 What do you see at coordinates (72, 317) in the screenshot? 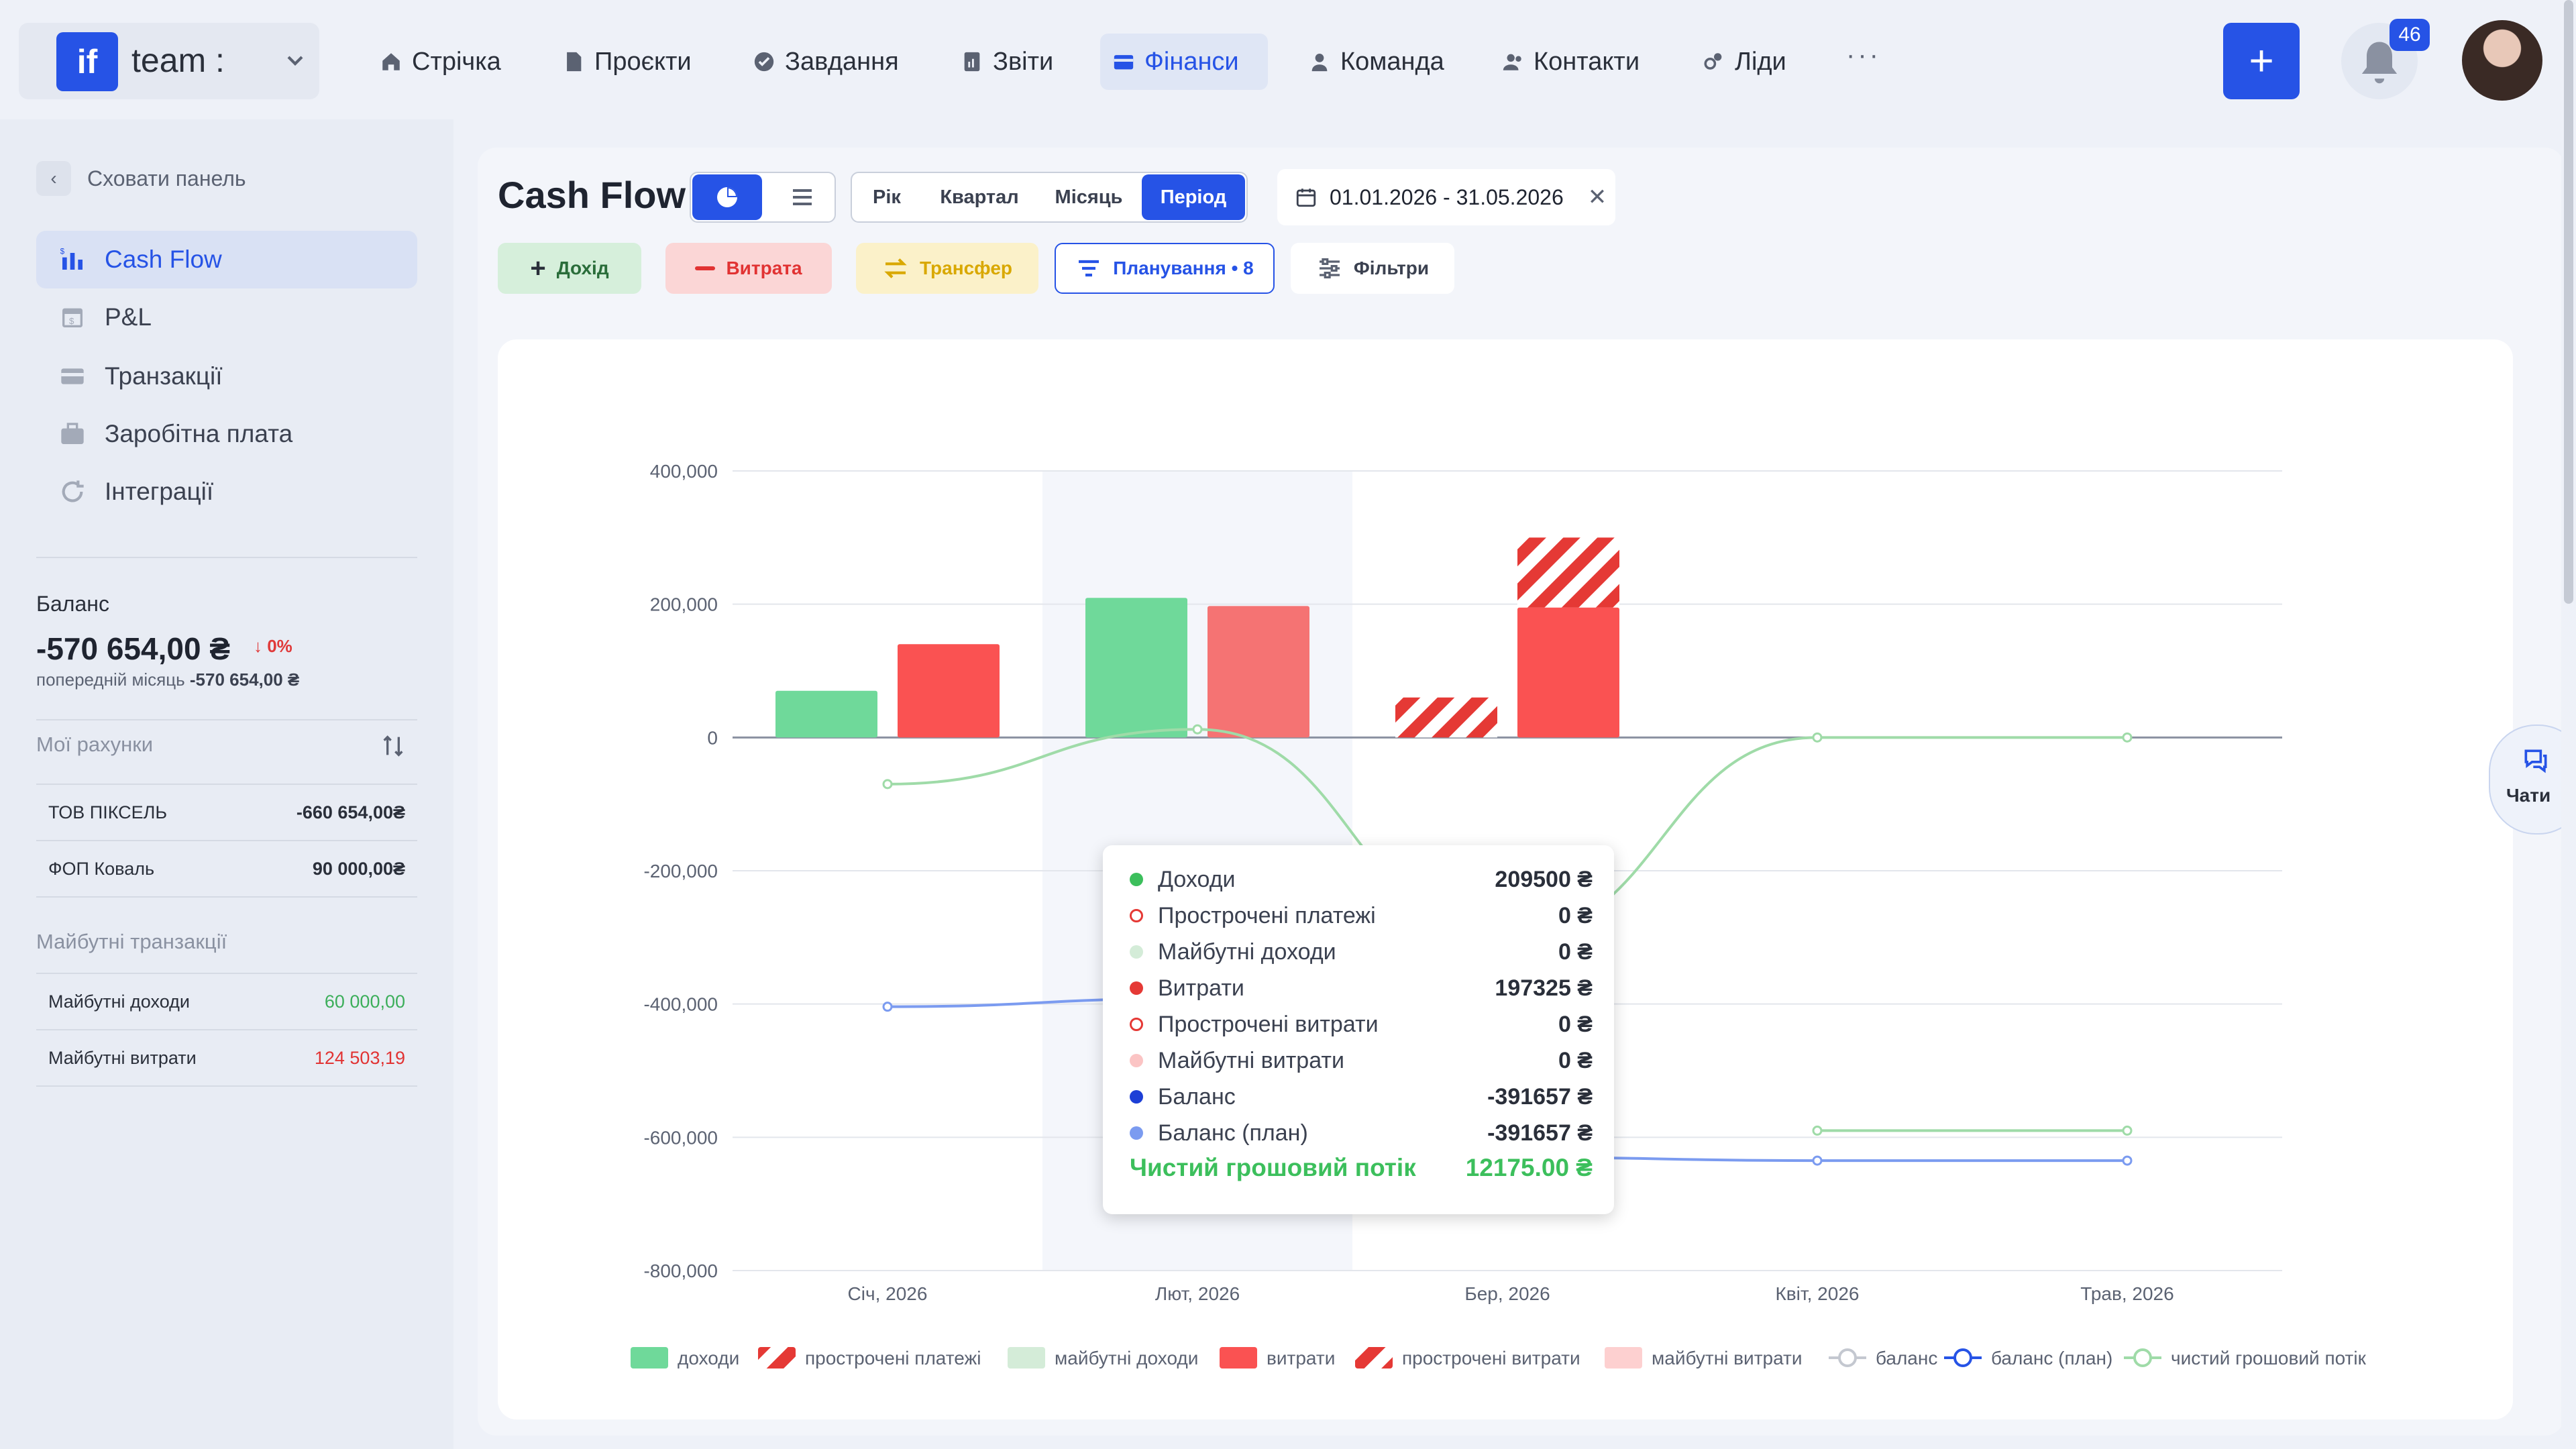
I see `calendar-dollar-icon: $` at bounding box center [72, 317].